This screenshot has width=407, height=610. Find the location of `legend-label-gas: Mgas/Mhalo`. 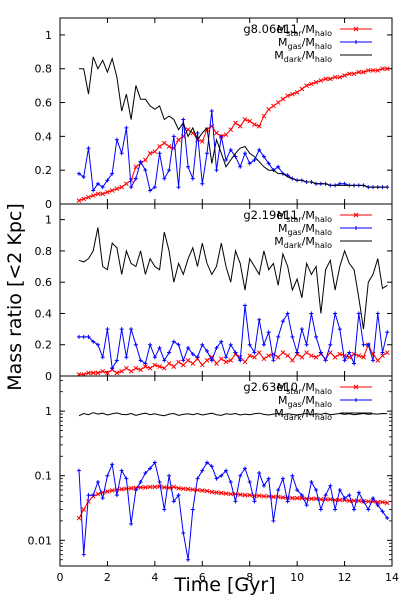

legend-label-gas: Mgas/Mhalo is located at coordinates (305, 43).